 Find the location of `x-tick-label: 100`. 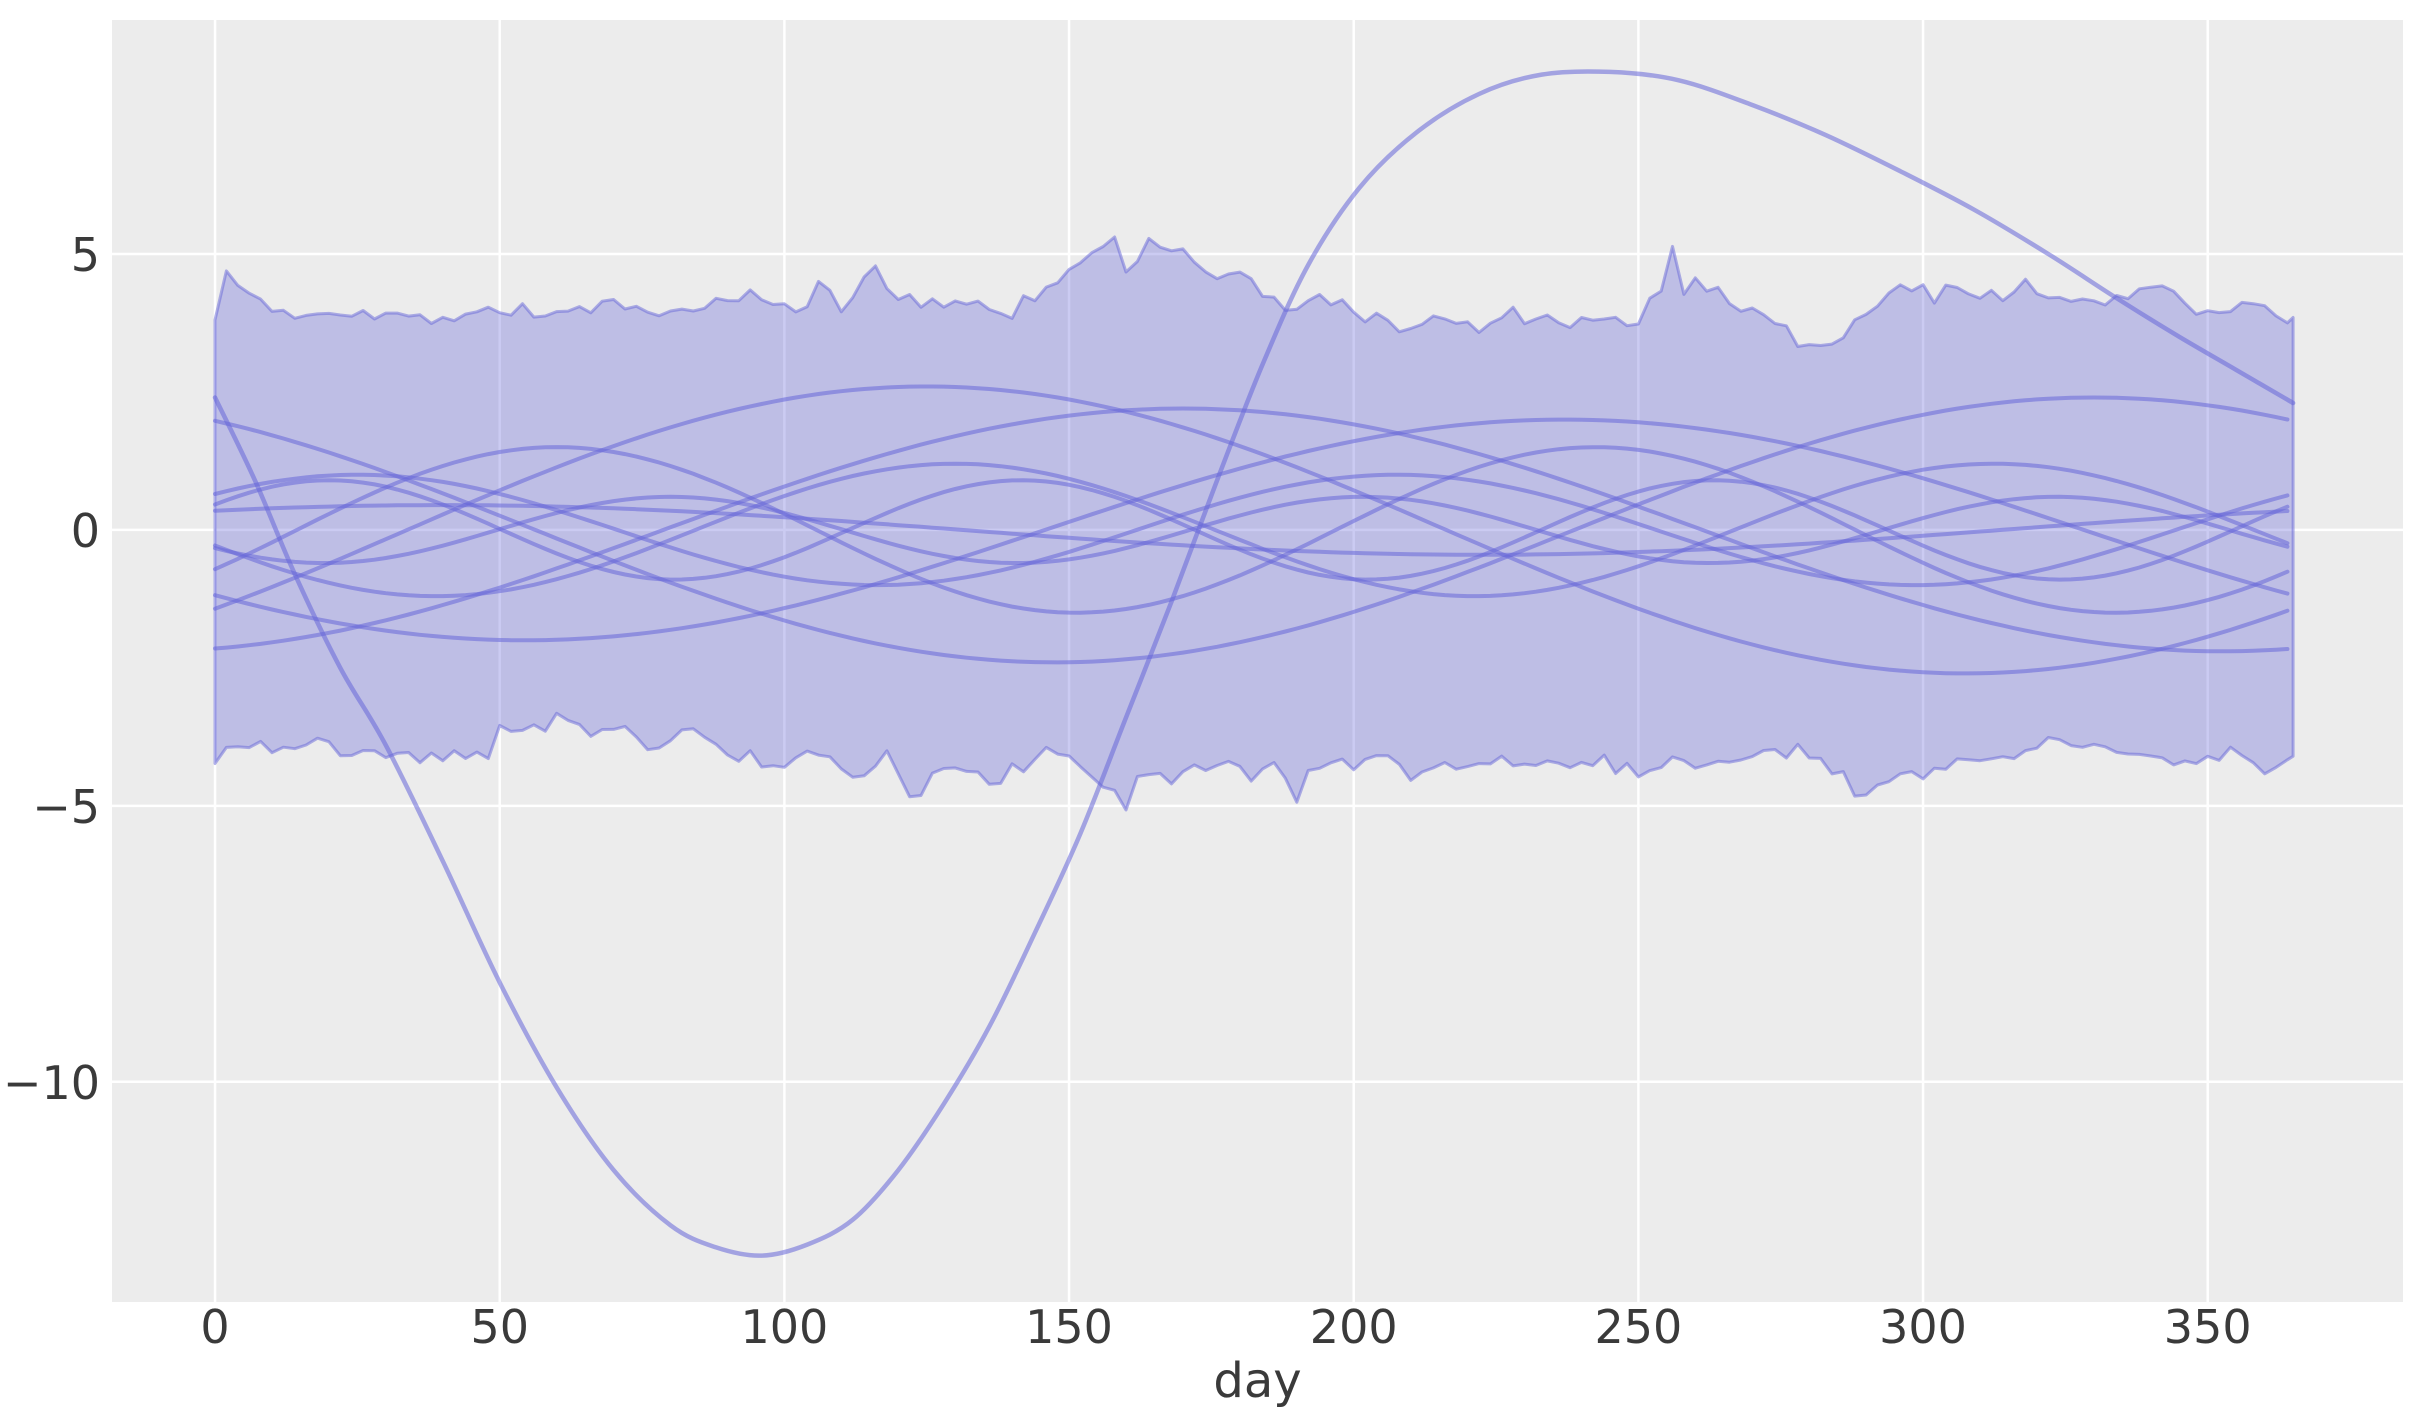

x-tick-label: 100 is located at coordinates (784, 1327).